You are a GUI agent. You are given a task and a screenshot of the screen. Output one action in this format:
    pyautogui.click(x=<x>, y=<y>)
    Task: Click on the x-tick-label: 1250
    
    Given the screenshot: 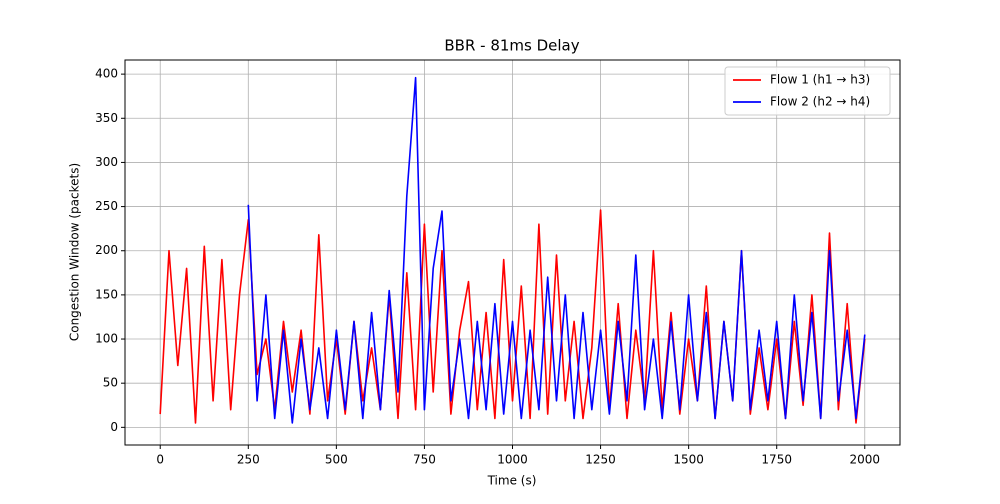 What is the action you would take?
    pyautogui.click(x=600, y=460)
    